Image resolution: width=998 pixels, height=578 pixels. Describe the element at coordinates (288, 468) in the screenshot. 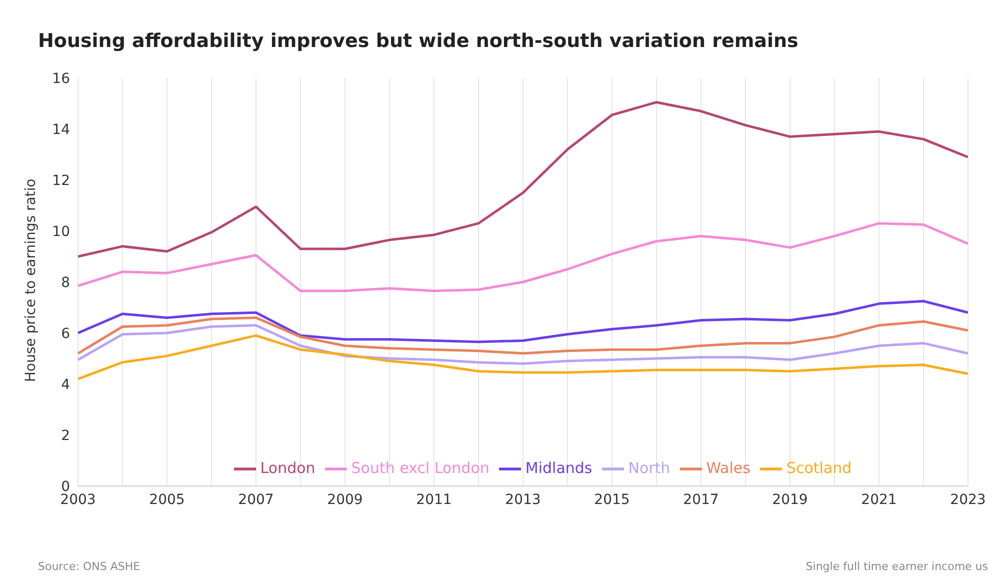

I see `legend-label: London` at that location.